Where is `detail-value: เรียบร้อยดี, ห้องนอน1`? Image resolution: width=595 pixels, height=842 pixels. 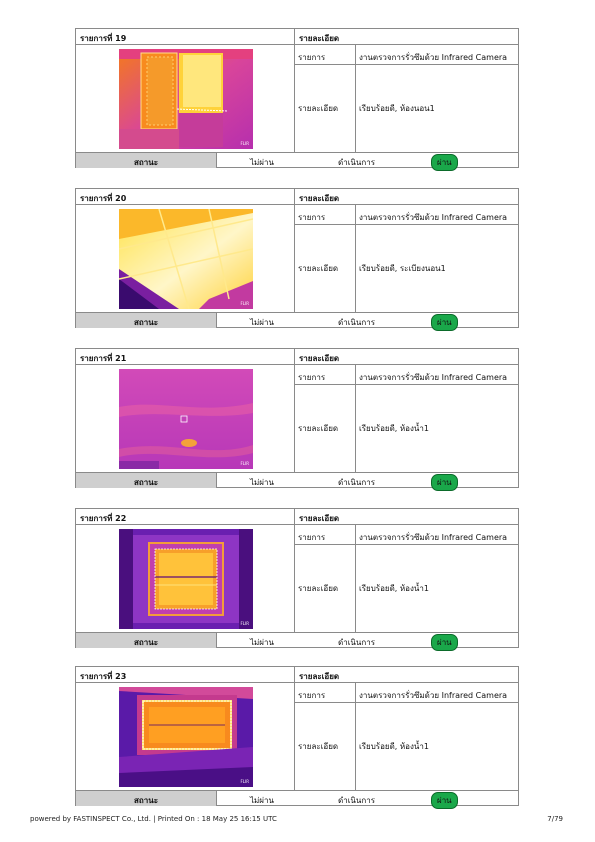
detail-value: เรียบร้อยดี, ห้องนอน1 is located at coordinates (397, 108).